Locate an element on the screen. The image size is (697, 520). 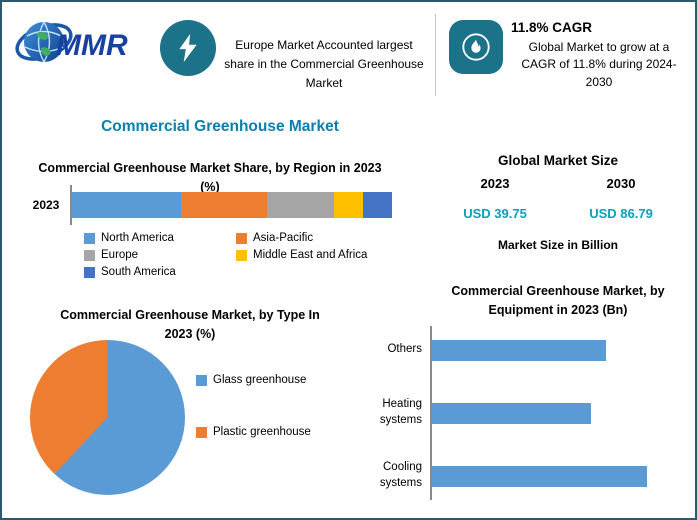
legend-label-middle-east-and-africa: Middle East and Africa is located at coordinates (310, 255).